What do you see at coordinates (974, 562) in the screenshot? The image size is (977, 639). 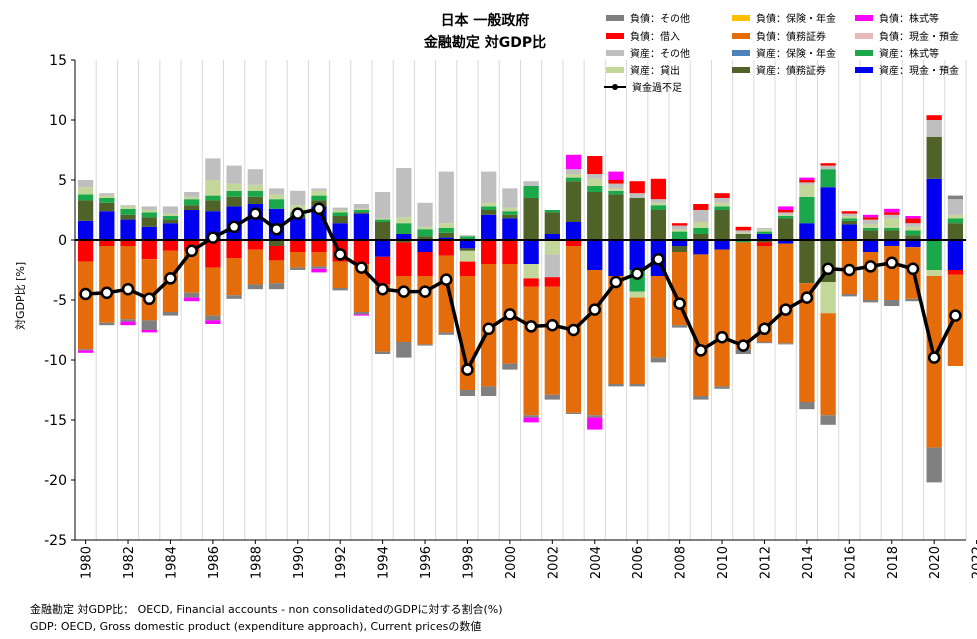 I see `x-tick-label: 2022` at bounding box center [974, 562].